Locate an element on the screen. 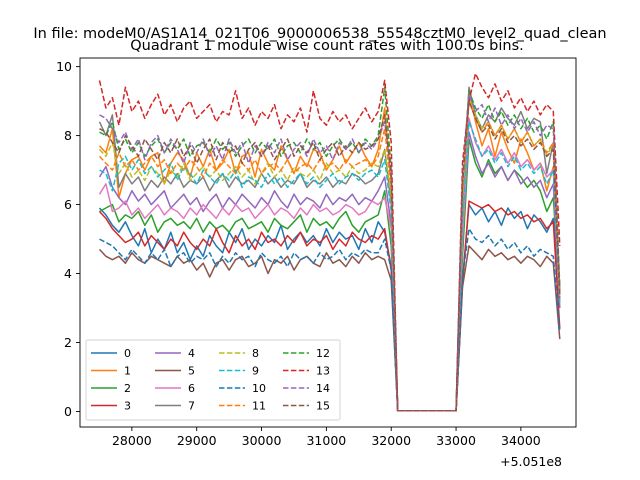 The width and height of the screenshot is (640, 480). legend-label-11: 11 is located at coordinates (259, 406).